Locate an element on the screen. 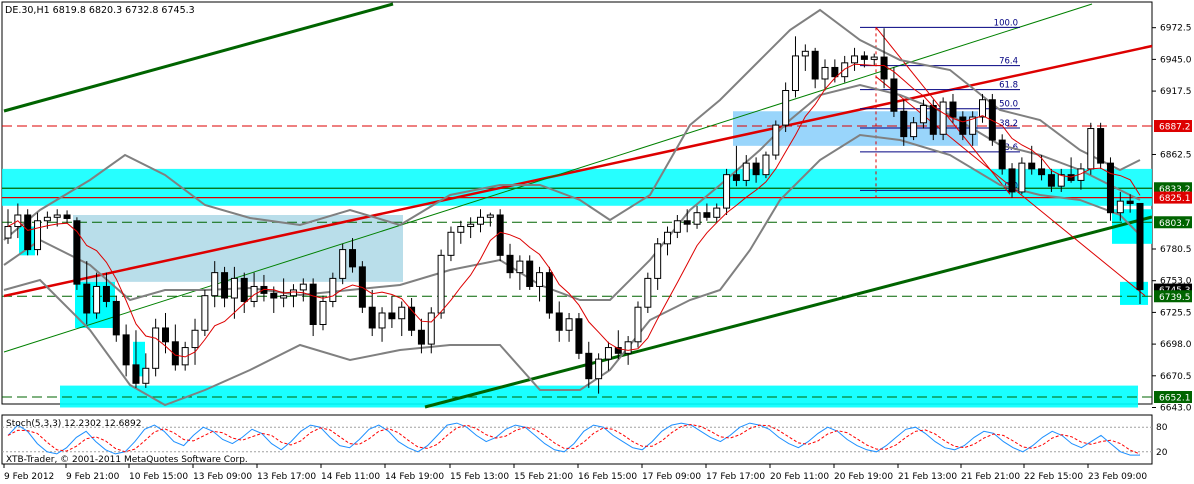 This screenshot has width=1194, height=484. fib-label: 100.0 is located at coordinates (1006, 23).